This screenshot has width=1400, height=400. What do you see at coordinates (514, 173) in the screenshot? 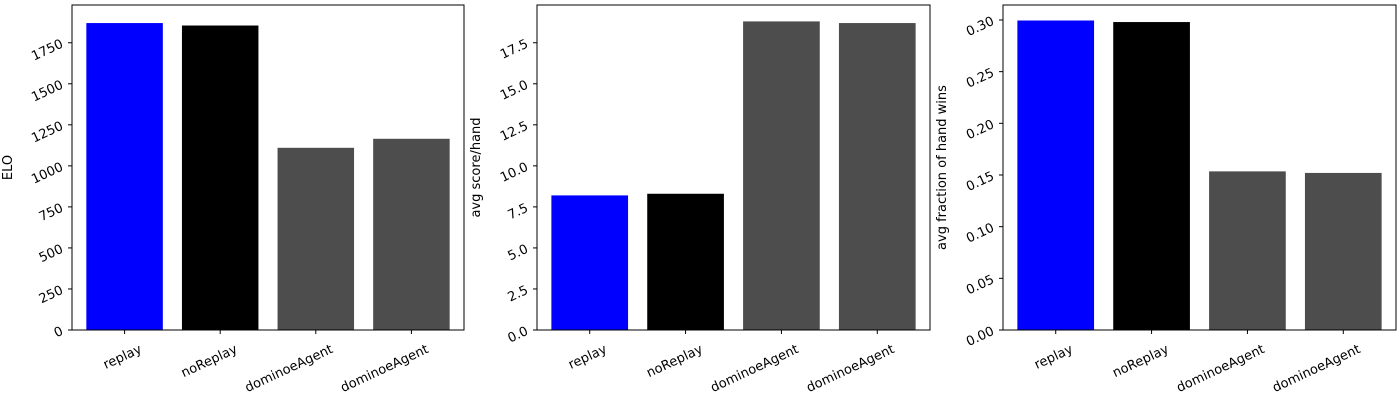
I see `y-tick-label: 10.0` at bounding box center [514, 173].